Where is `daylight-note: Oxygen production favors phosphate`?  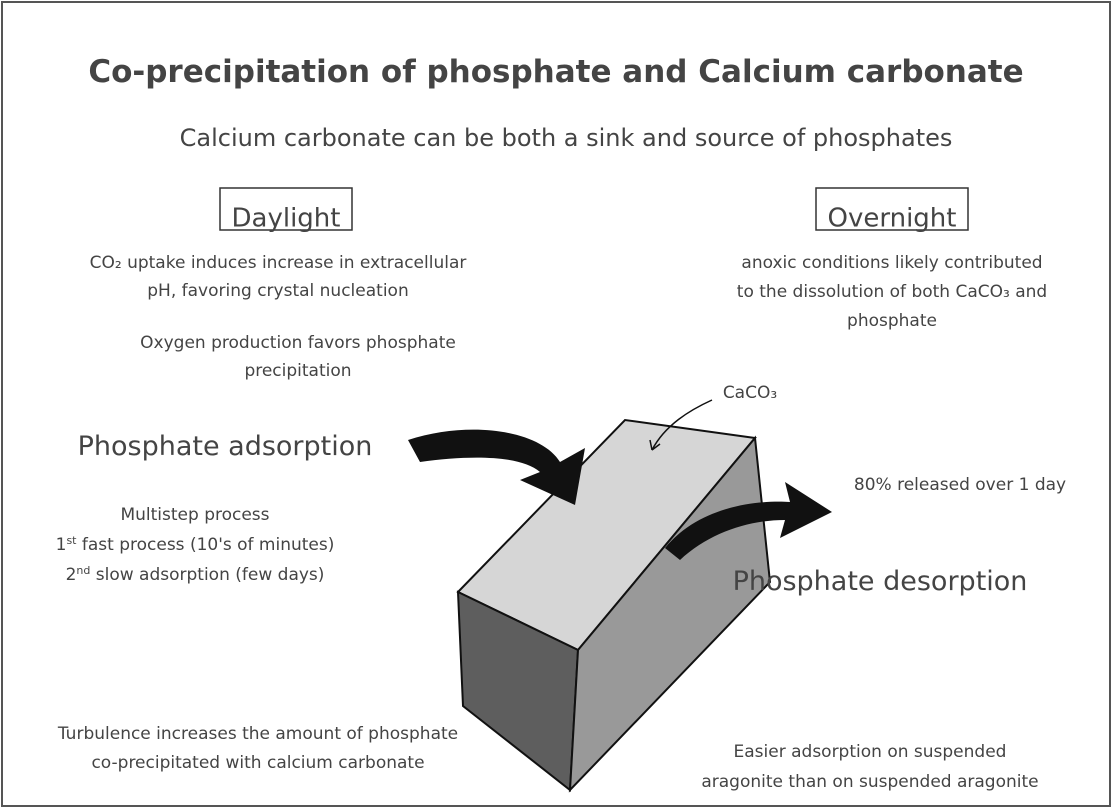
daylight-note: Oxygen production favors phosphate is located at coordinates (298, 343).